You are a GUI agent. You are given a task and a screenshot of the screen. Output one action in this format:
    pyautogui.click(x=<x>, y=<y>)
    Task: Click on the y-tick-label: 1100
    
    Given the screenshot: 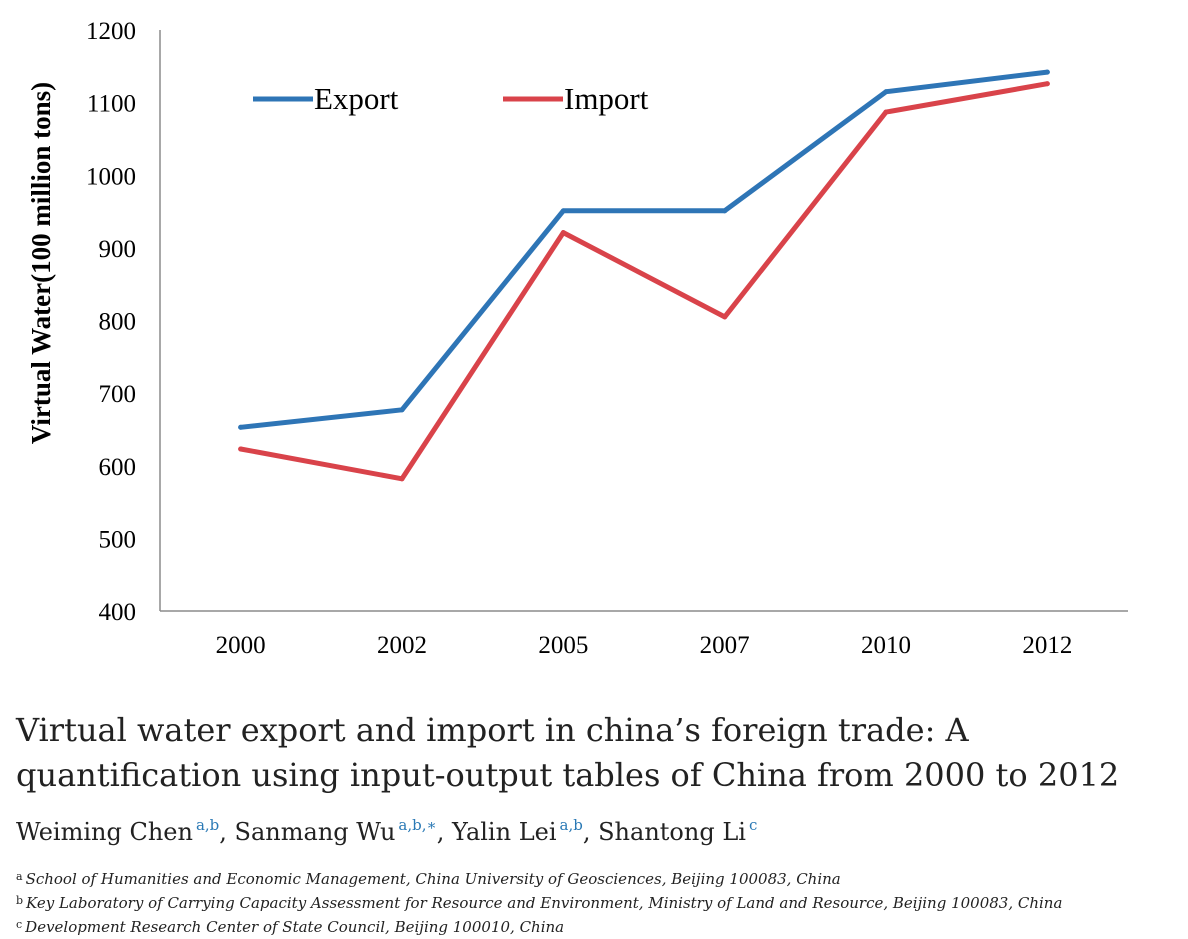 What is the action you would take?
    pyautogui.click(x=111, y=104)
    